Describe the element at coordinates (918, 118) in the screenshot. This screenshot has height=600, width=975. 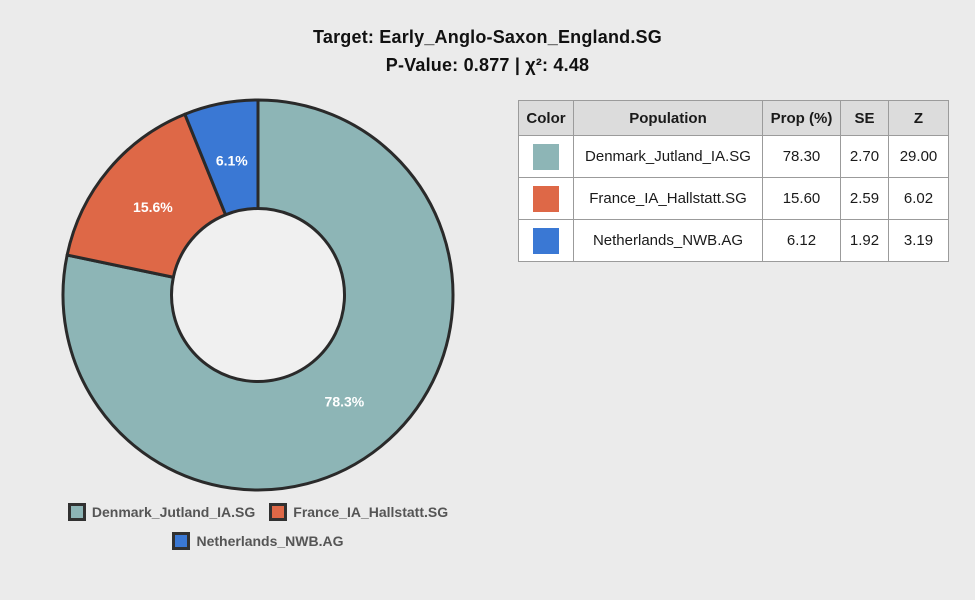
I see `col-header-z: Z` at that location.